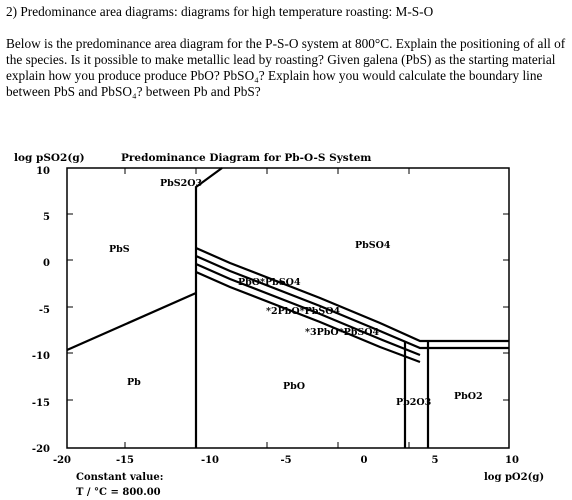  Describe the element at coordinates (41, 356) in the screenshot. I see `y-tick-label: -10` at that location.